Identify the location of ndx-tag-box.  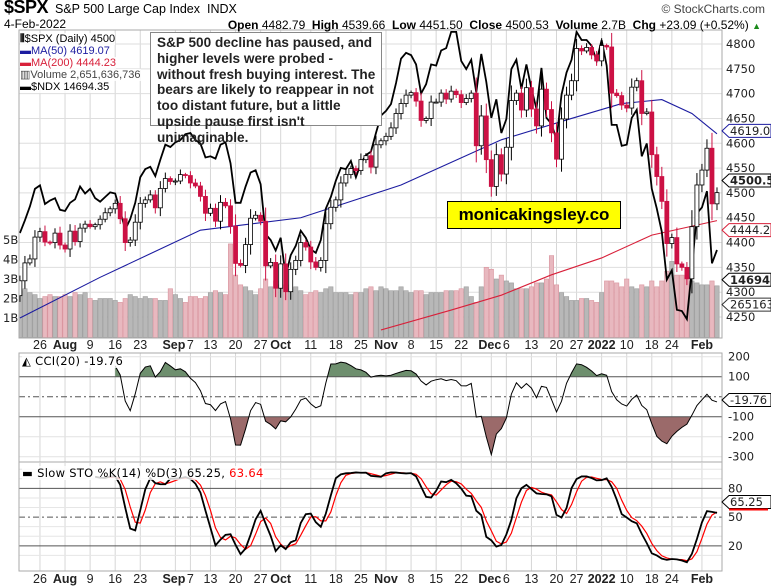
(746, 279).